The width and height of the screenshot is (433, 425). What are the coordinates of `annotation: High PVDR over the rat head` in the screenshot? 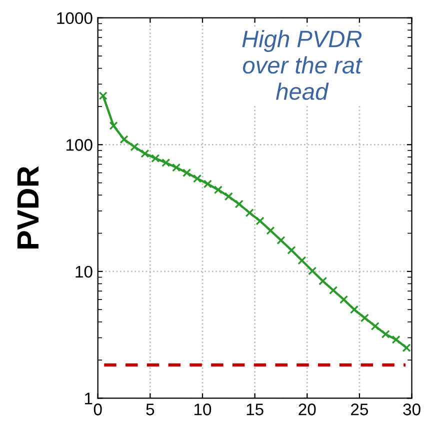 It's located at (302, 65).